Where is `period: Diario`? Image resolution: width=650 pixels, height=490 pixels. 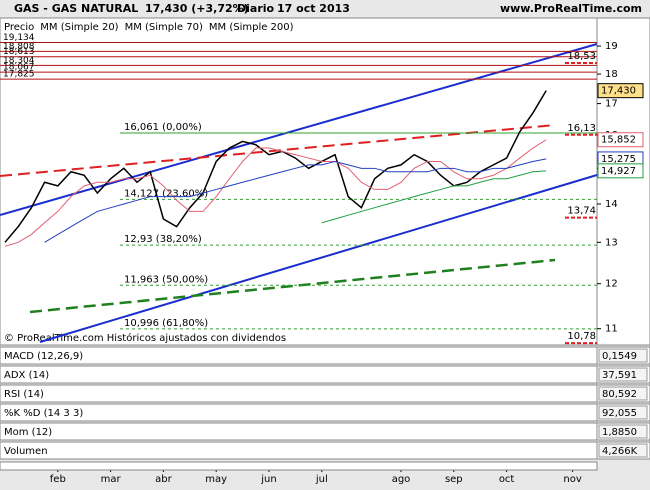 period: Diario is located at coordinates (256, 8).